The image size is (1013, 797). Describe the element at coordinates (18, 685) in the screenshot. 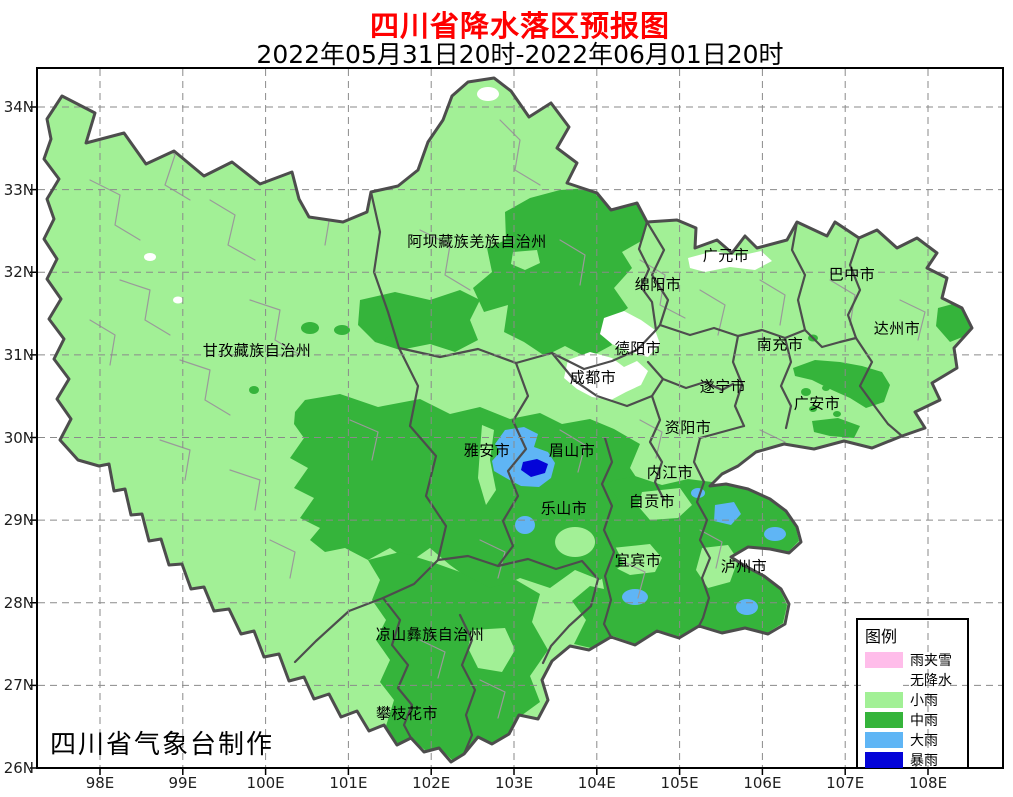

I see `y-tick-label: 27N` at that location.